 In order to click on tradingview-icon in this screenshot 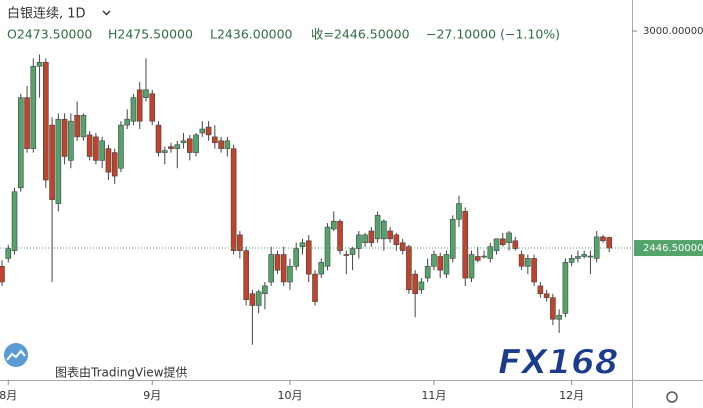, I will do `click(16, 355)`.